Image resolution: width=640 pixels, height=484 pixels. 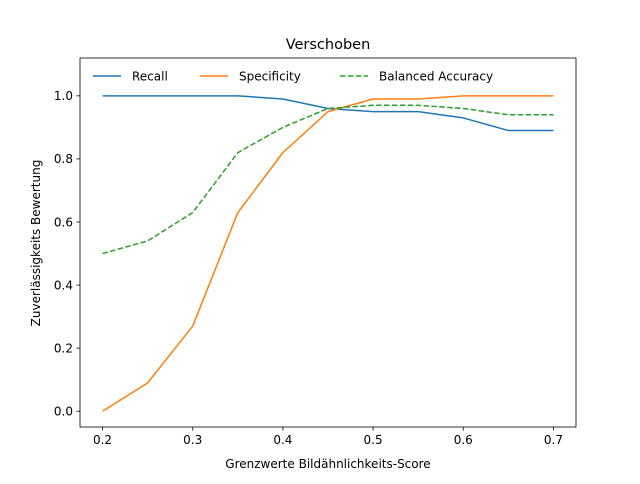 What do you see at coordinates (36, 243) in the screenshot?
I see `y-axis-label: Zuverlässigkeits Bewertung` at bounding box center [36, 243].